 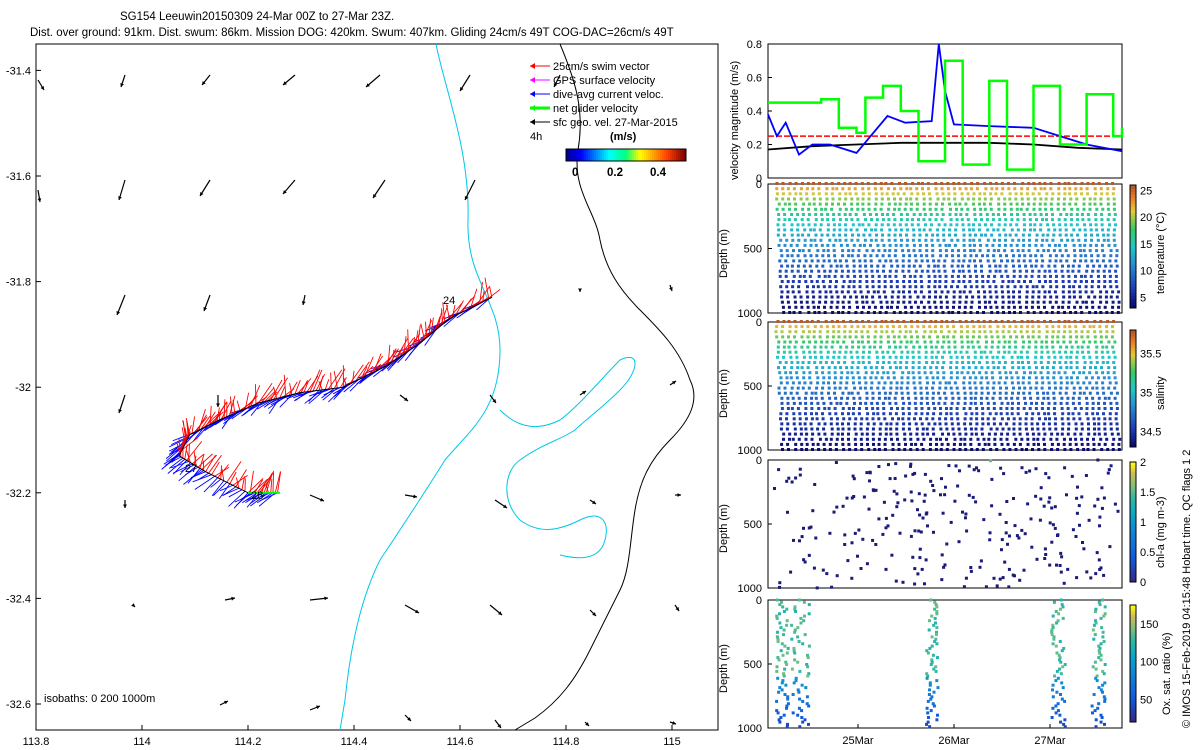 What do you see at coordinates (285, 192) in the screenshot?
I see `geo-velocity-arrowhead` at bounding box center [285, 192].